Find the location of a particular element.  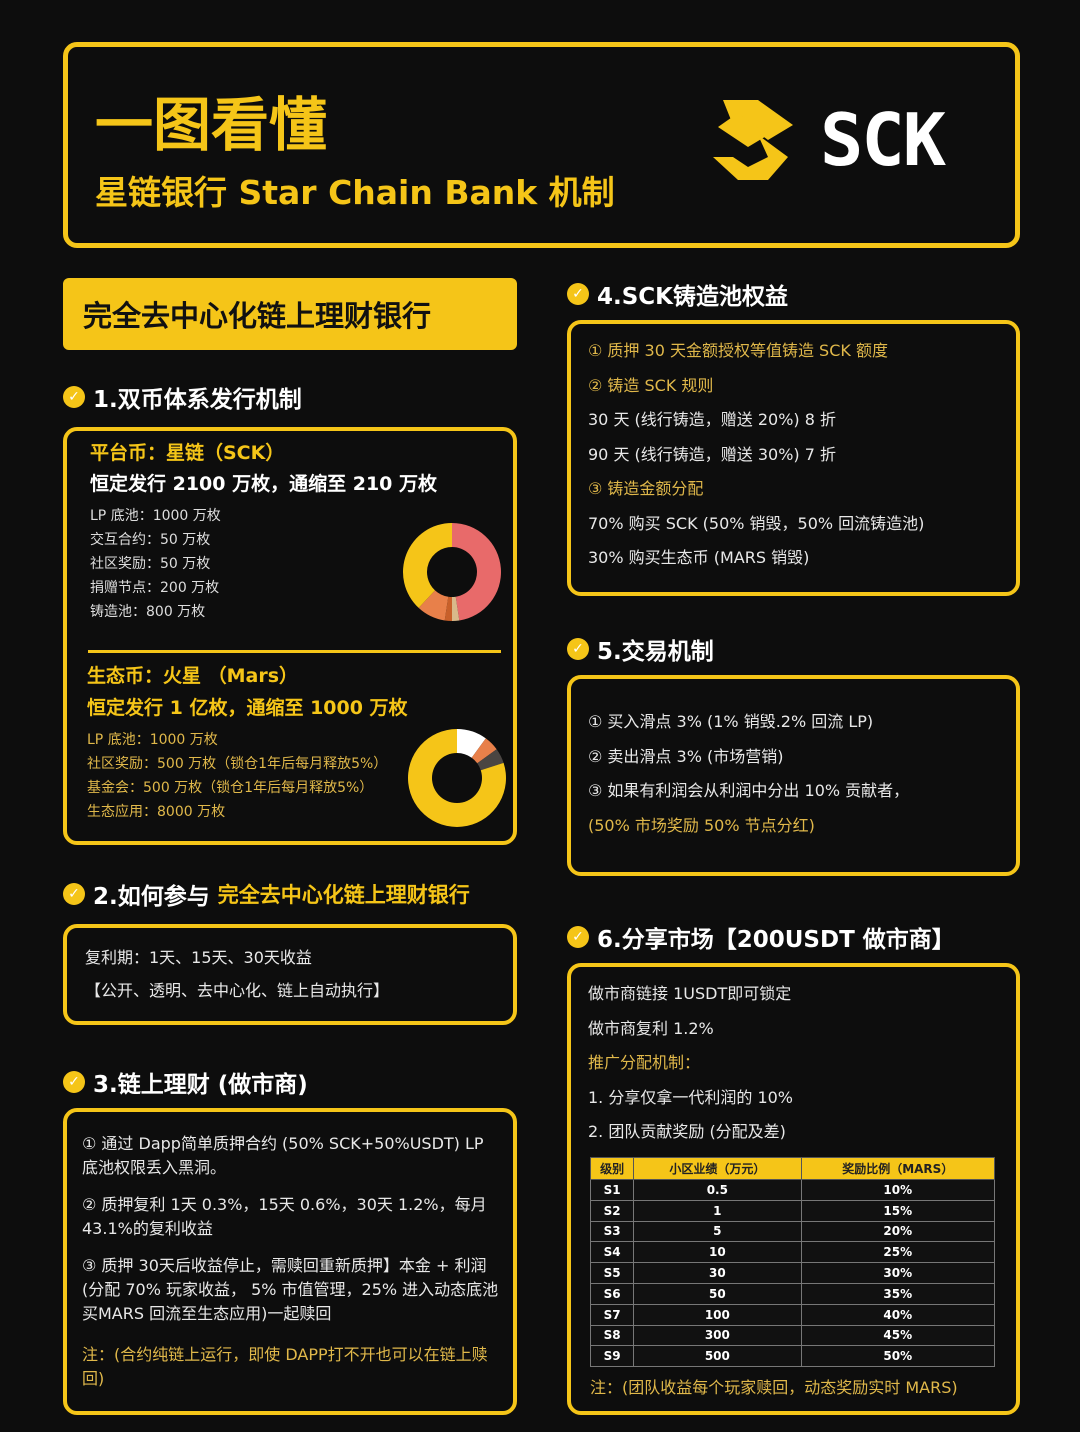

table-cell: S6 is located at coordinates (612, 1293).